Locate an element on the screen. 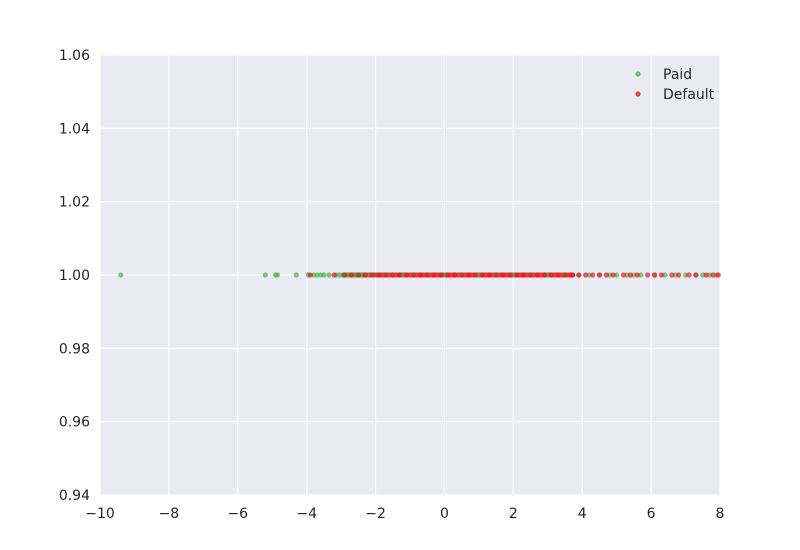 Image resolution: width=800 pixels, height=550 pixels. dense-point-bands is located at coordinates (458, 275).